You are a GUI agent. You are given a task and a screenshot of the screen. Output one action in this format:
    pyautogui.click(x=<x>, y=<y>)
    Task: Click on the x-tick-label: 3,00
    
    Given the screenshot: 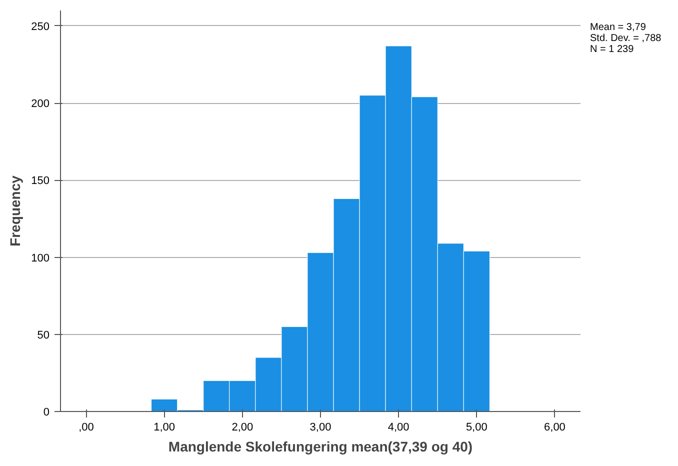 What is the action you would take?
    pyautogui.click(x=321, y=428)
    